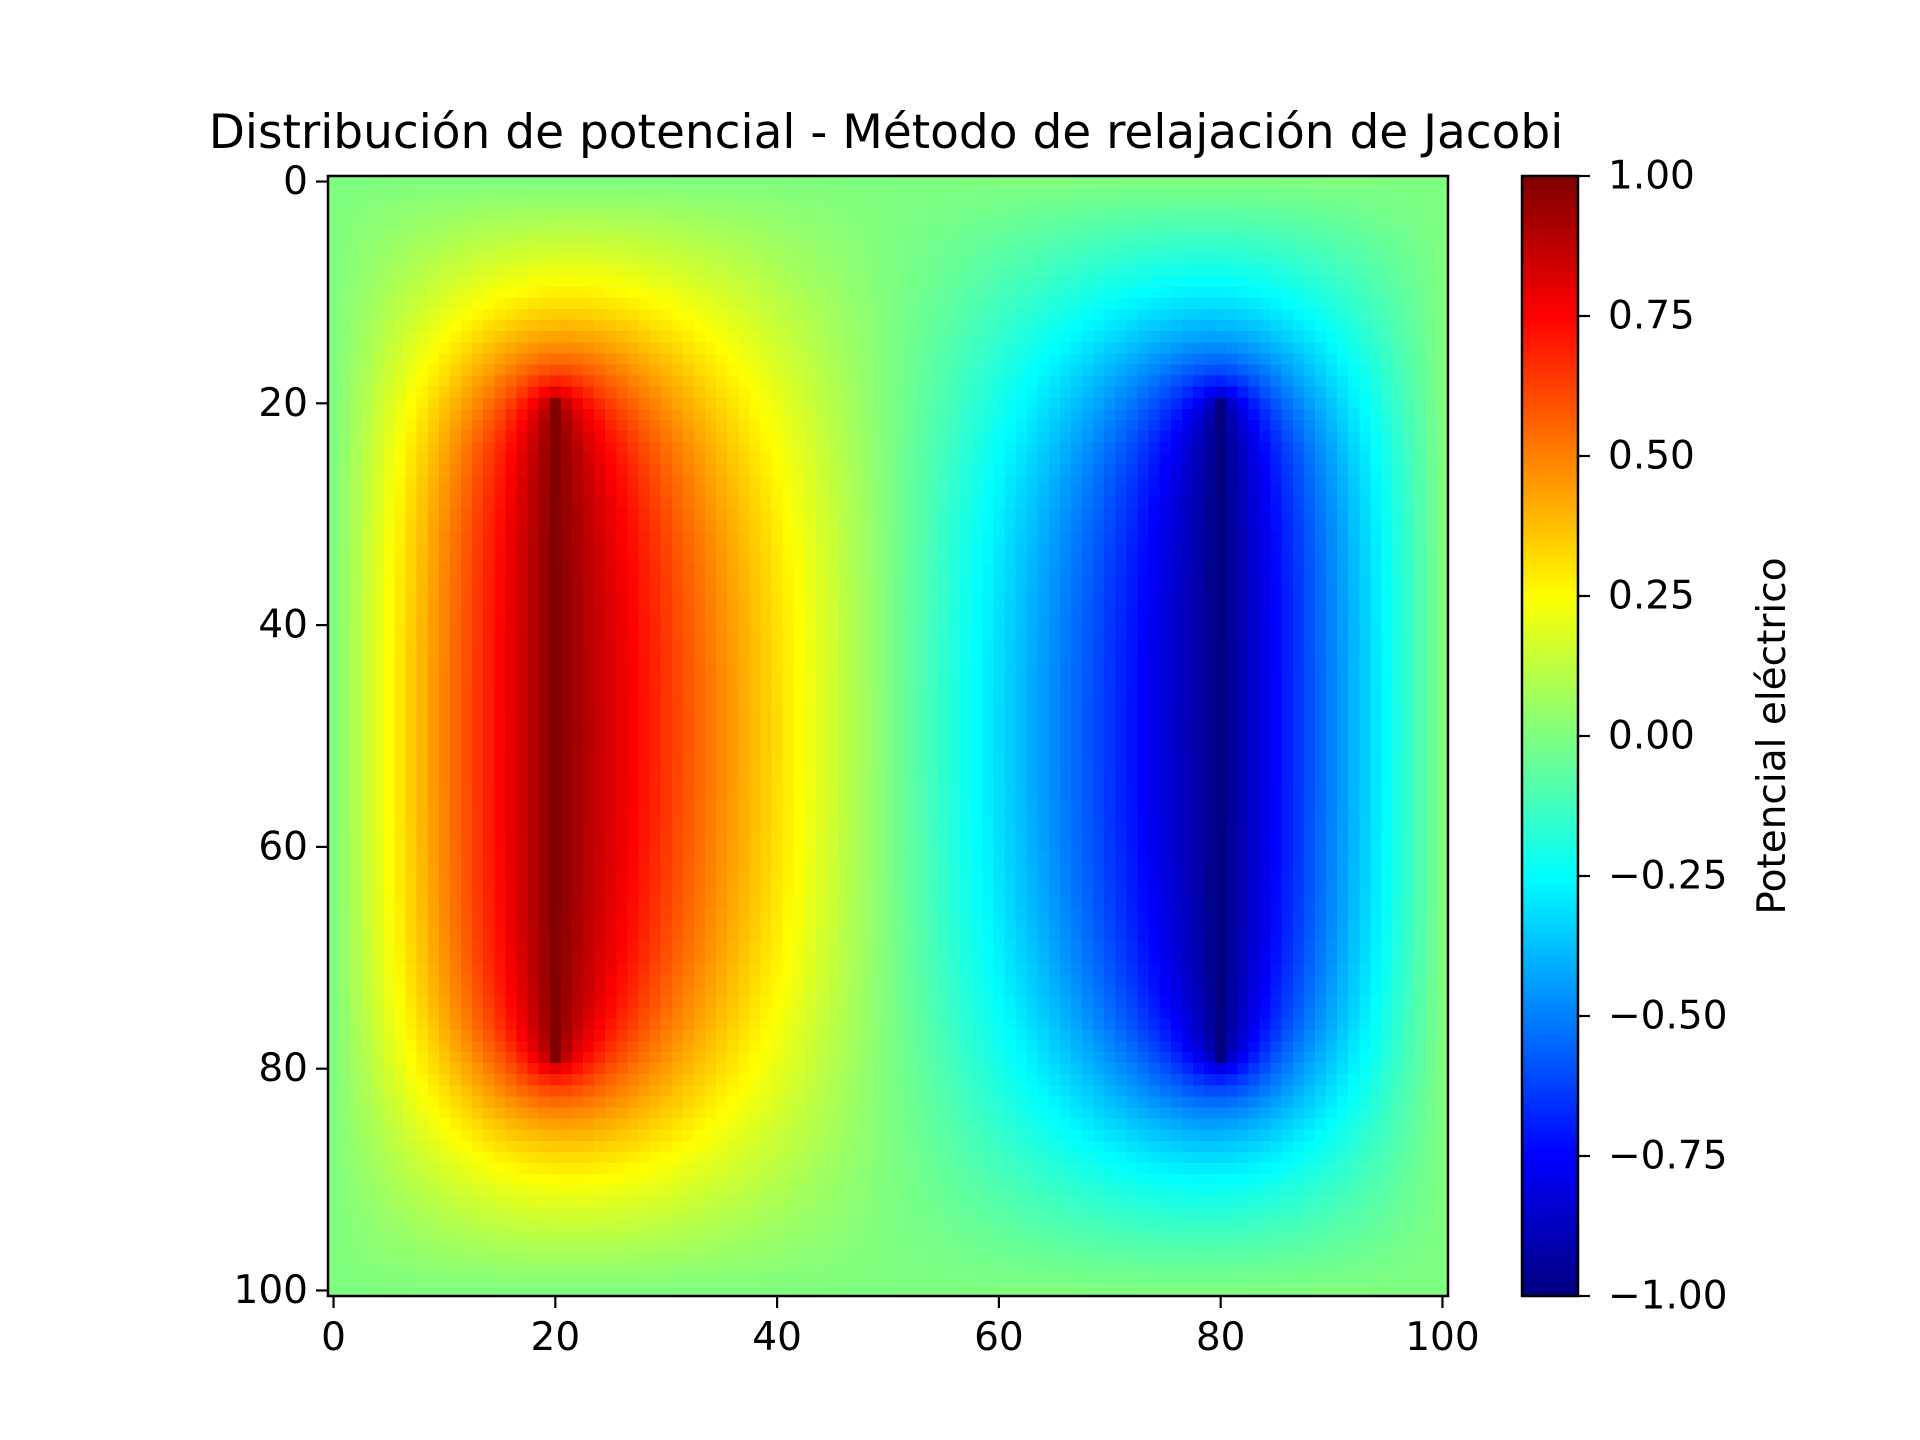 The width and height of the screenshot is (1920, 1440). I want to click on y-tick-label: 80, so click(283, 1068).